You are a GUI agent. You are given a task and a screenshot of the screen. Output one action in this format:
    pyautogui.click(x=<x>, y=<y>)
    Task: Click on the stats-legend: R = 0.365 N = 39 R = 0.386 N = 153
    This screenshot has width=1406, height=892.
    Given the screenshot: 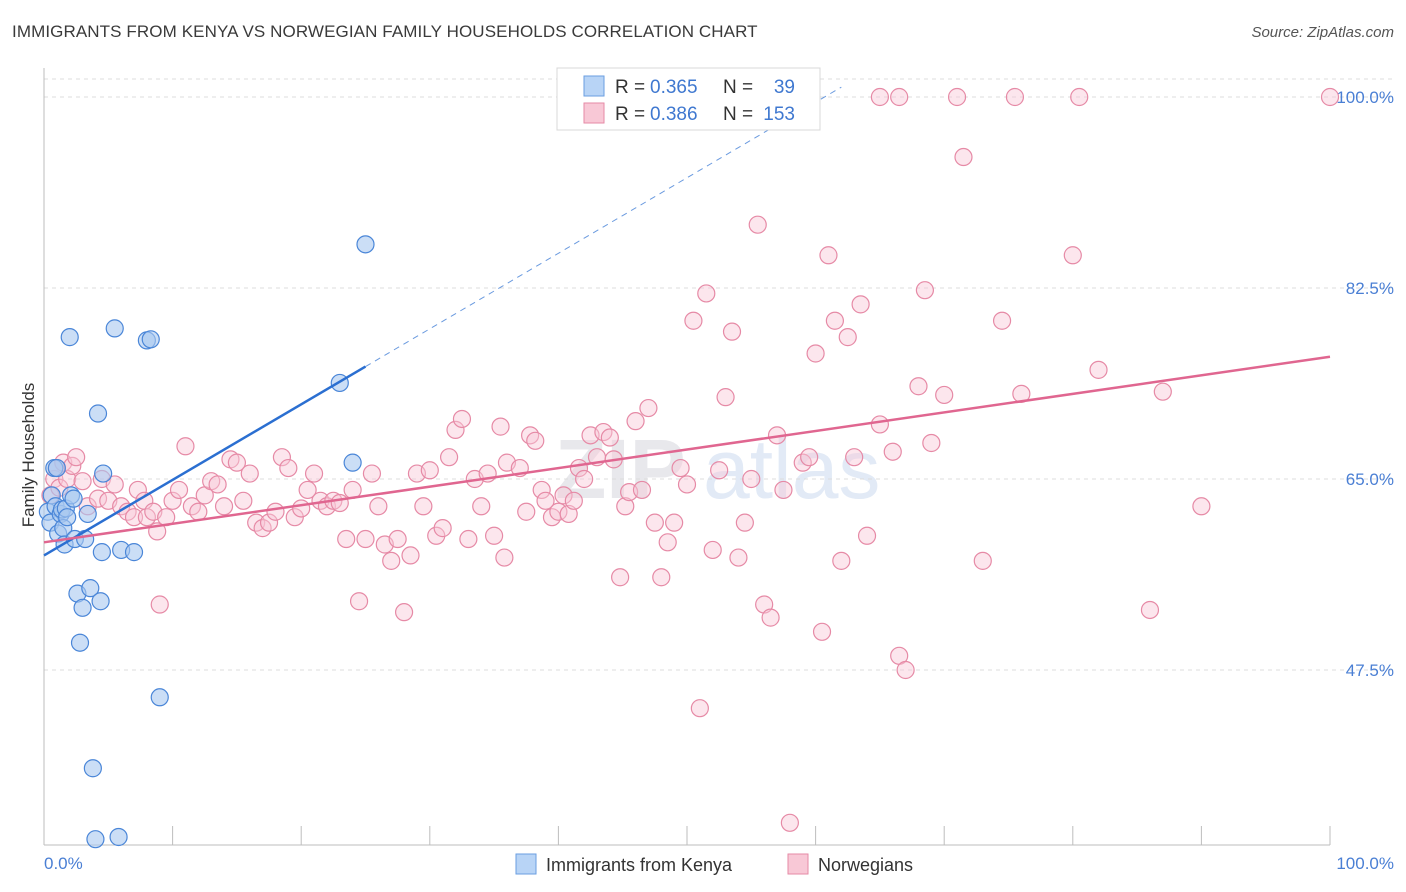 What is the action you would take?
    pyautogui.click(x=688, y=99)
    